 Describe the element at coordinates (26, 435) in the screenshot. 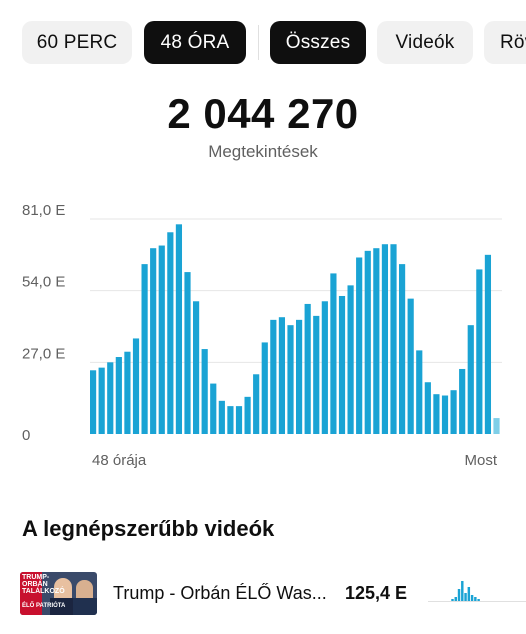

I see `y-tick-label: 0` at that location.